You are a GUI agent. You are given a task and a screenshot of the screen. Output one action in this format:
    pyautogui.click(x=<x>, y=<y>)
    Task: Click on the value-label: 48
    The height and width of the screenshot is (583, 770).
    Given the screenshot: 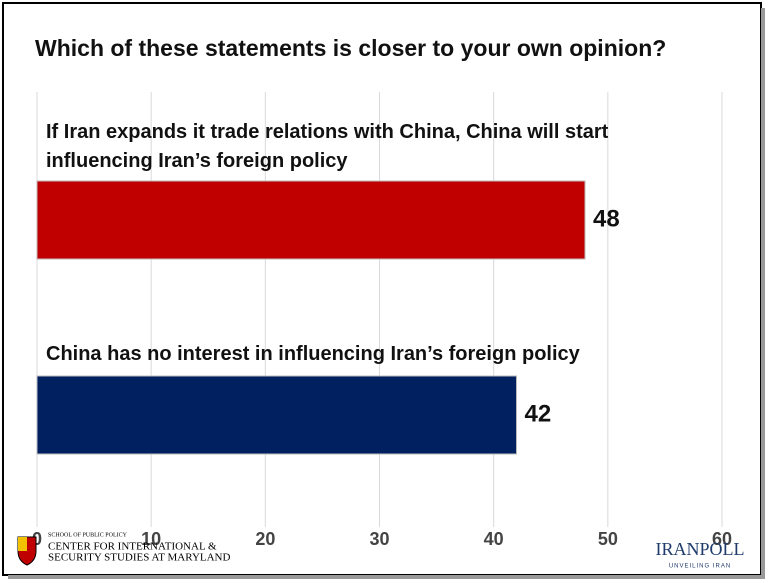 What is the action you would take?
    pyautogui.click(x=606, y=218)
    